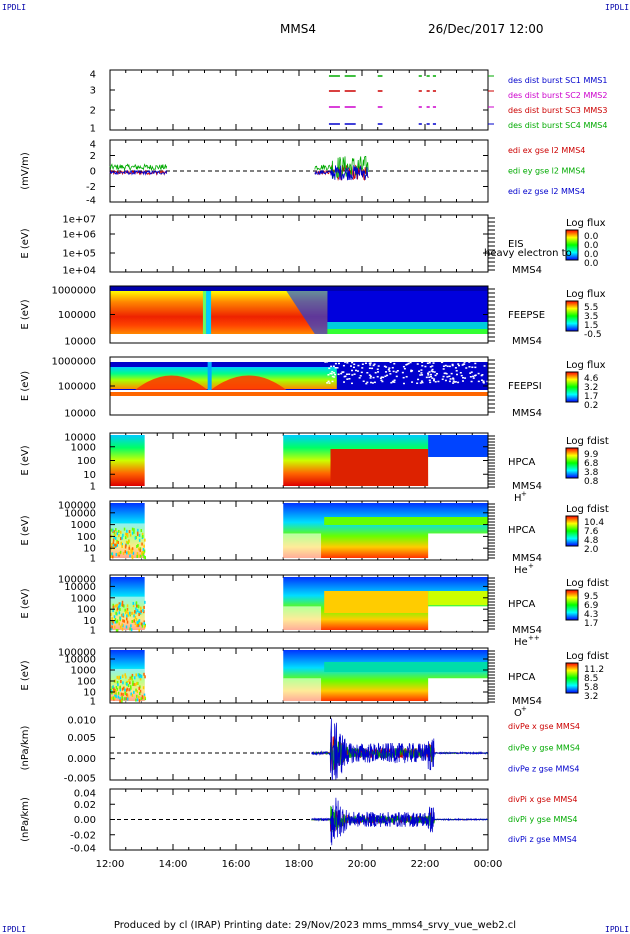 The width and height of the screenshot is (630, 934). What do you see at coordinates (527, 413) in the screenshot?
I see `spacecraft-label: MMS4` at bounding box center [527, 413].